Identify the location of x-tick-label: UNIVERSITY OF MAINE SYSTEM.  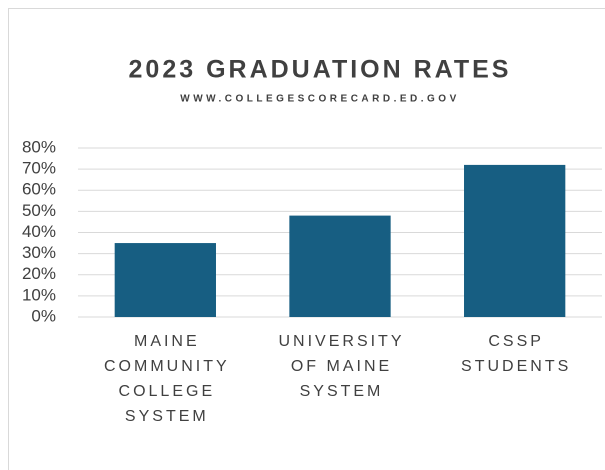
(341, 366).